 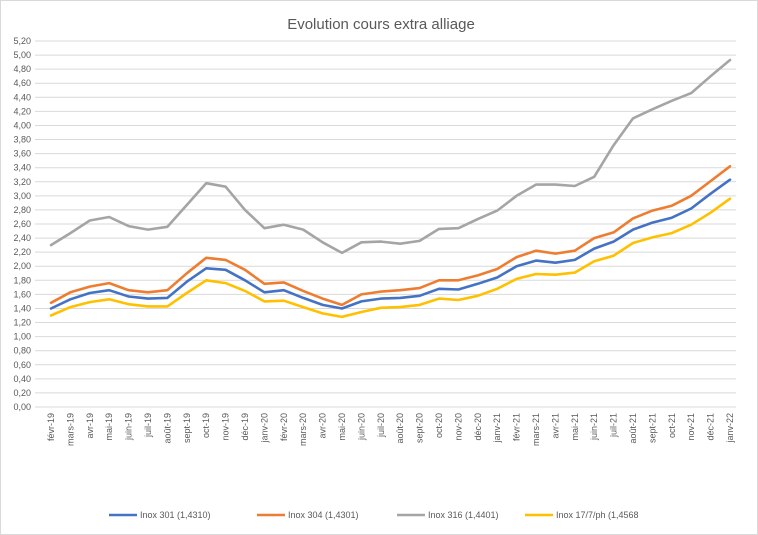 What do you see at coordinates (22, 351) in the screenshot?
I see `y-tick-label: 0,80` at bounding box center [22, 351].